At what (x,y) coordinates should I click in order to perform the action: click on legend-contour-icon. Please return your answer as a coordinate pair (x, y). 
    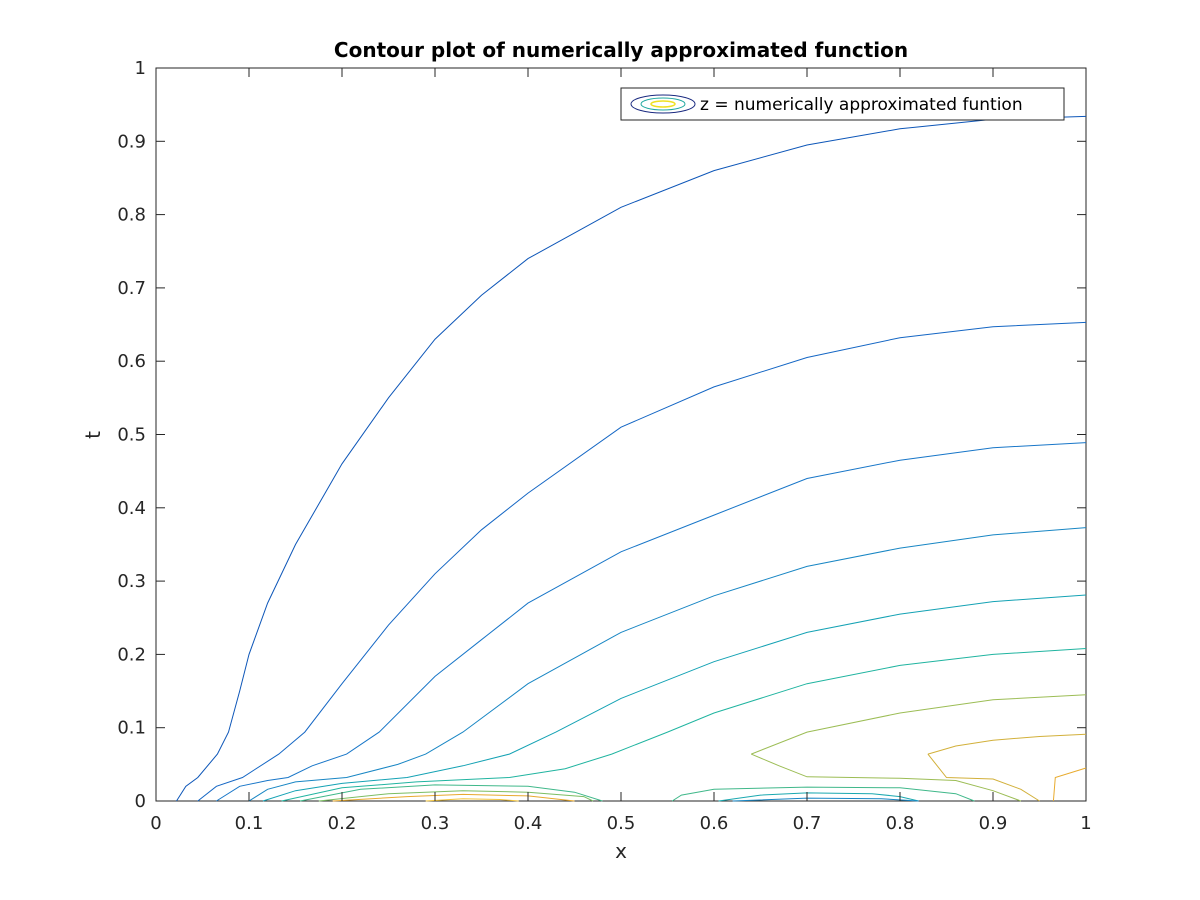
    Looking at the image, I should click on (663, 104).